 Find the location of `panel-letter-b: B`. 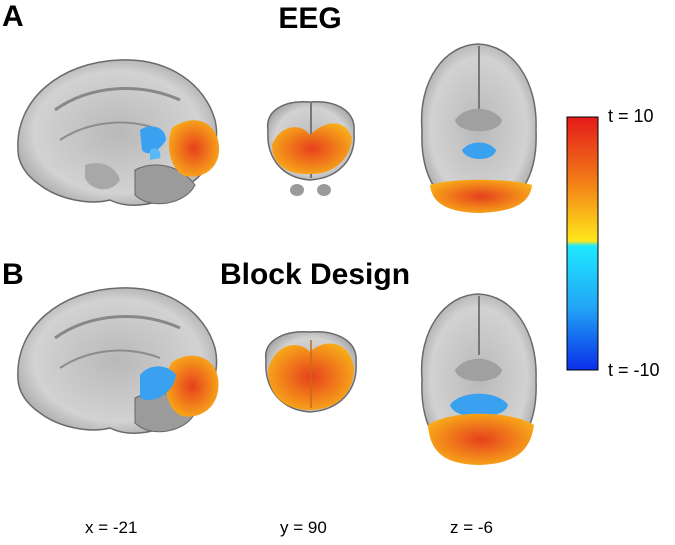

panel-letter-b: B is located at coordinates (13, 274).